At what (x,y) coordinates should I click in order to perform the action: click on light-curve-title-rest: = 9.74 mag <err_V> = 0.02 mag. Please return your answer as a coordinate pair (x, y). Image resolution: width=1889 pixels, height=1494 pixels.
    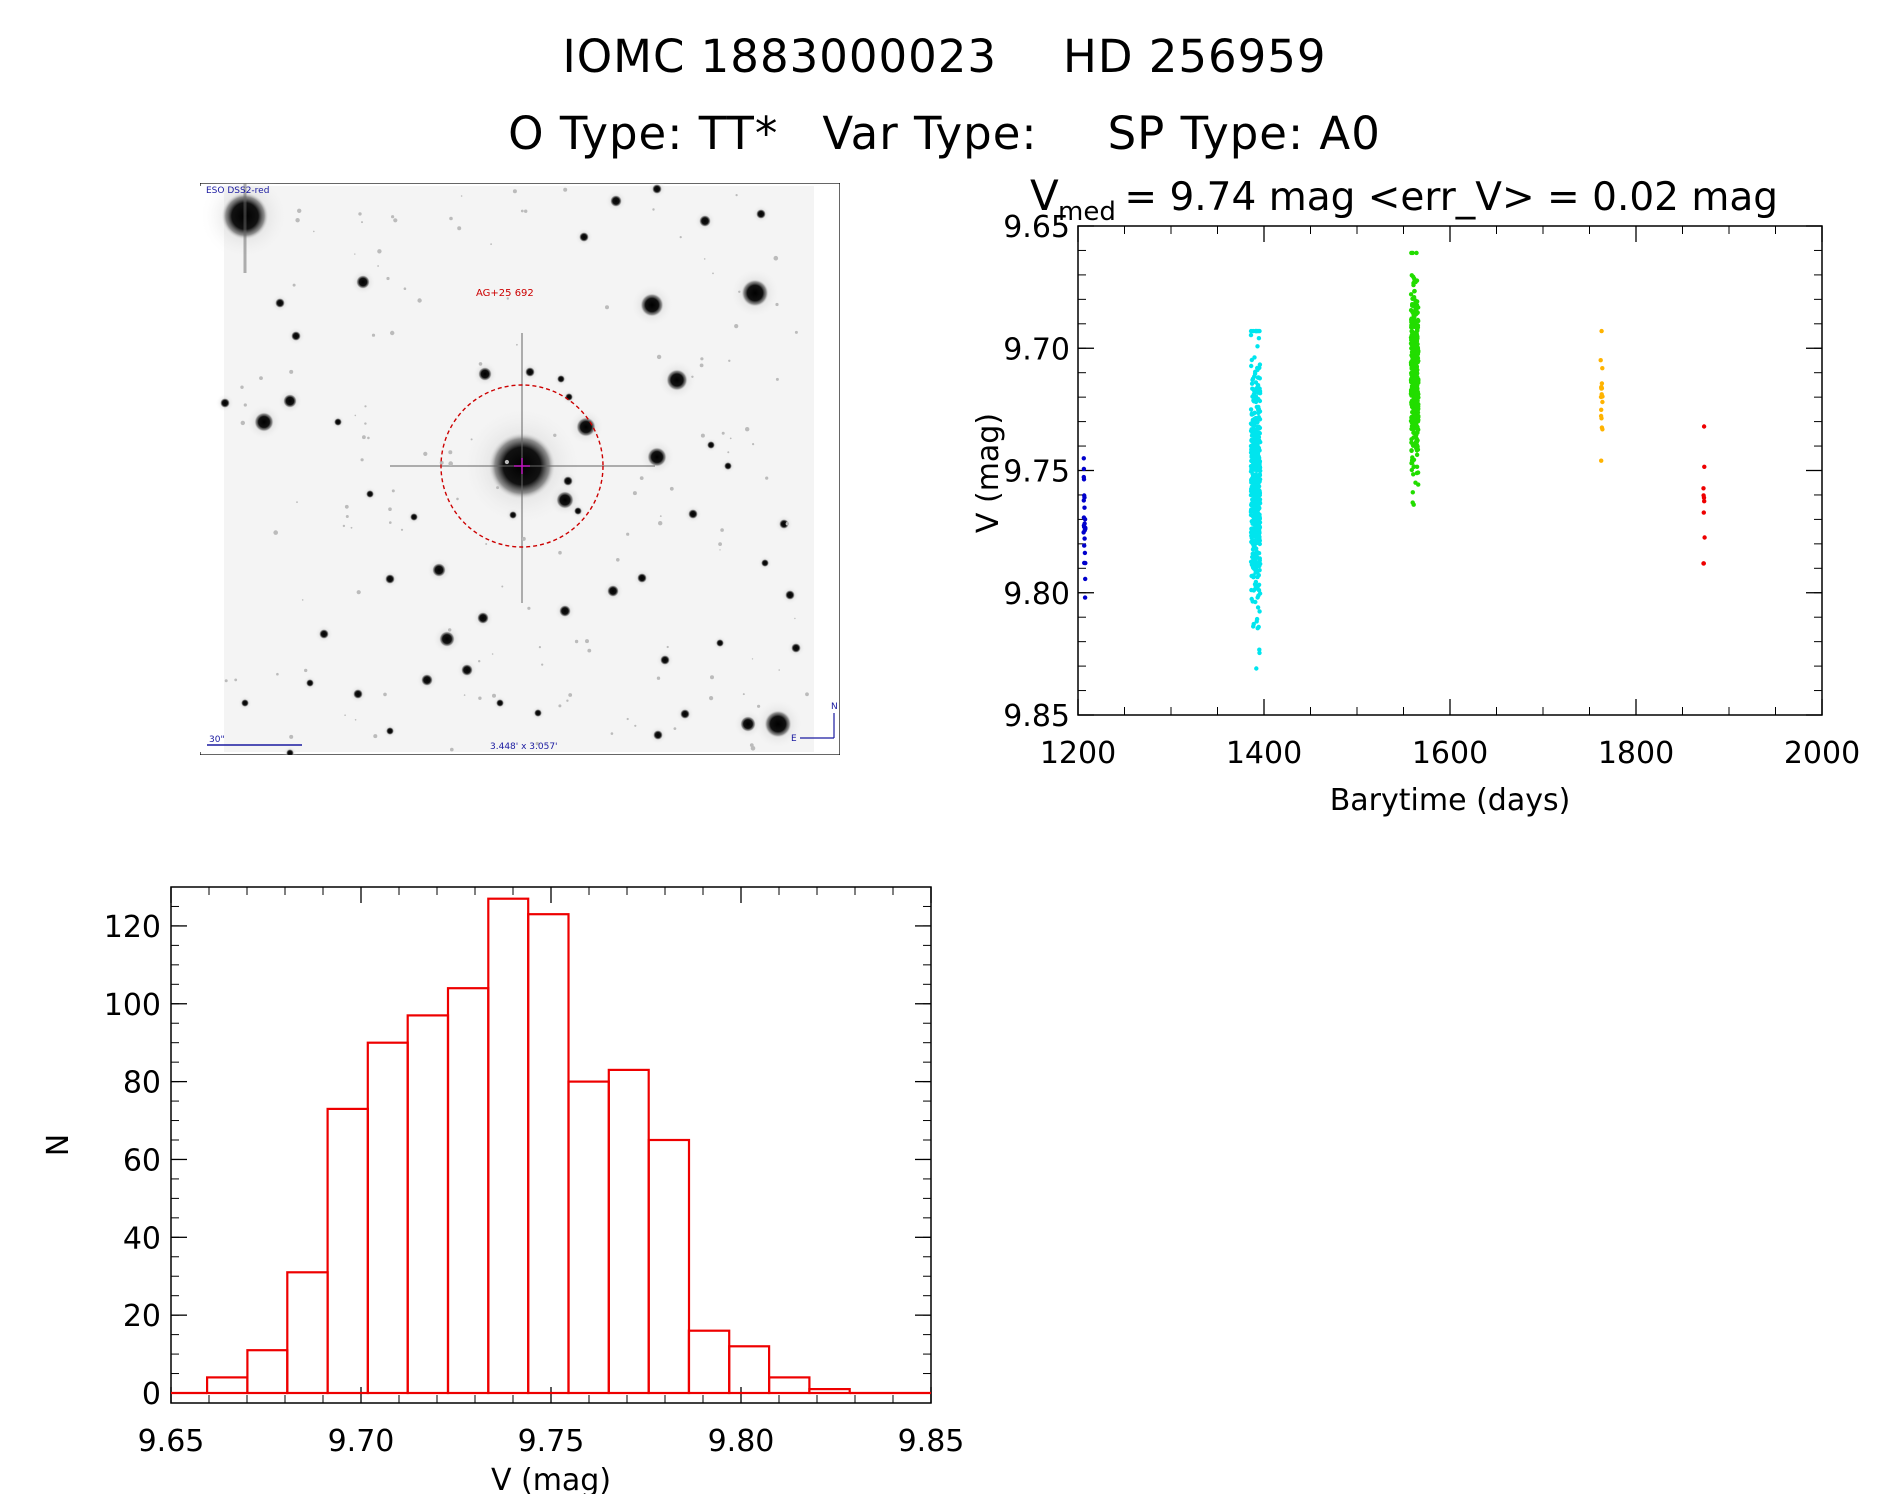
    Looking at the image, I should click on (1445, 197).